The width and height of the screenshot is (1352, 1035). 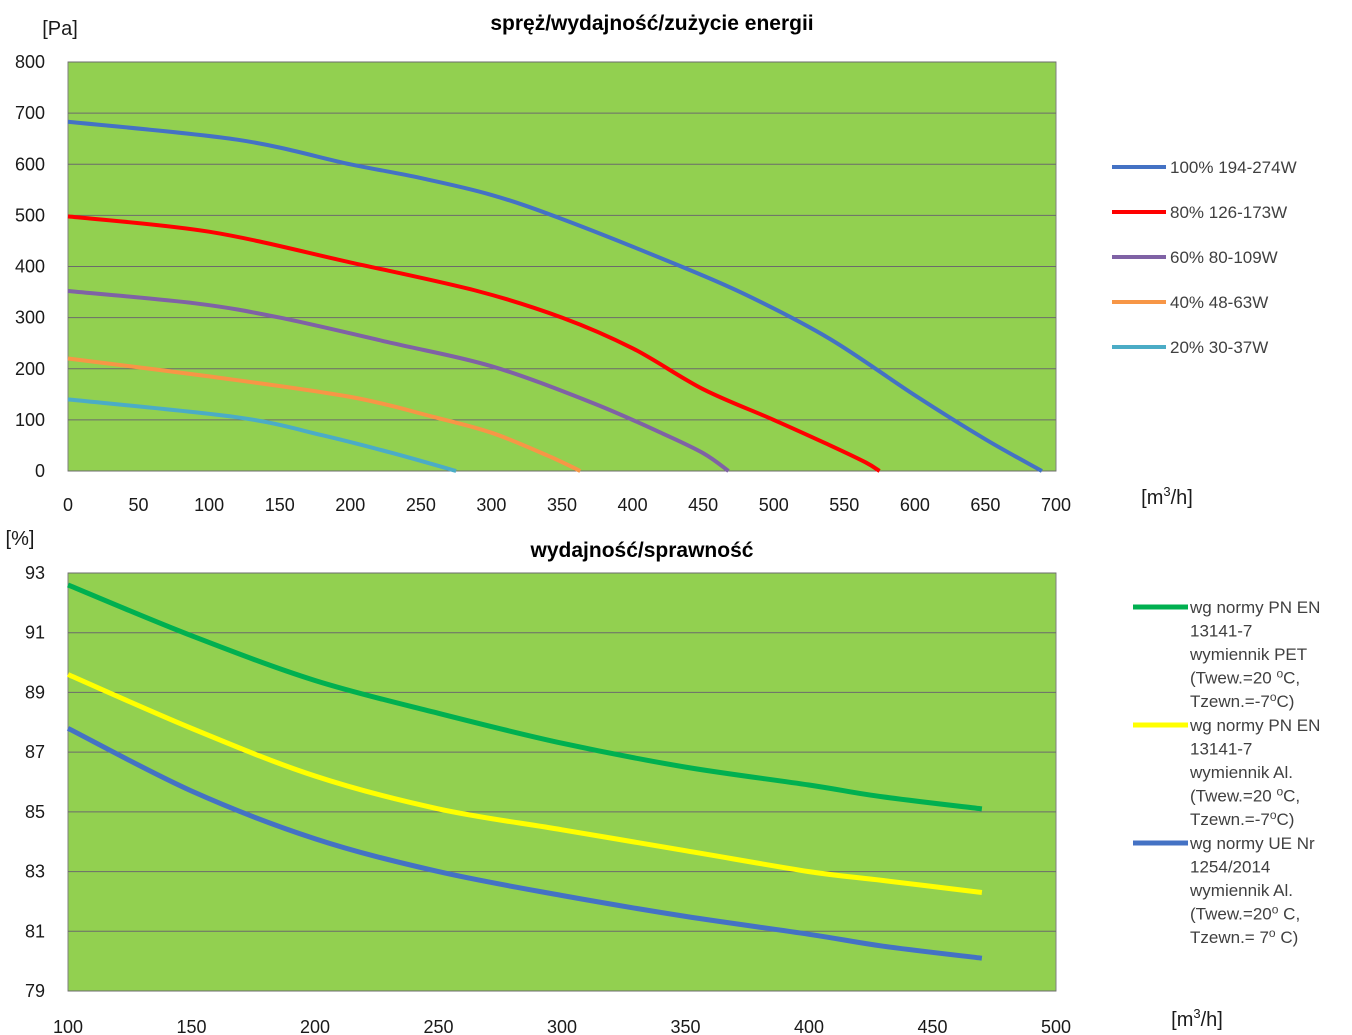 What do you see at coordinates (985, 505) in the screenshot?
I see `x-tick-label: 650` at bounding box center [985, 505].